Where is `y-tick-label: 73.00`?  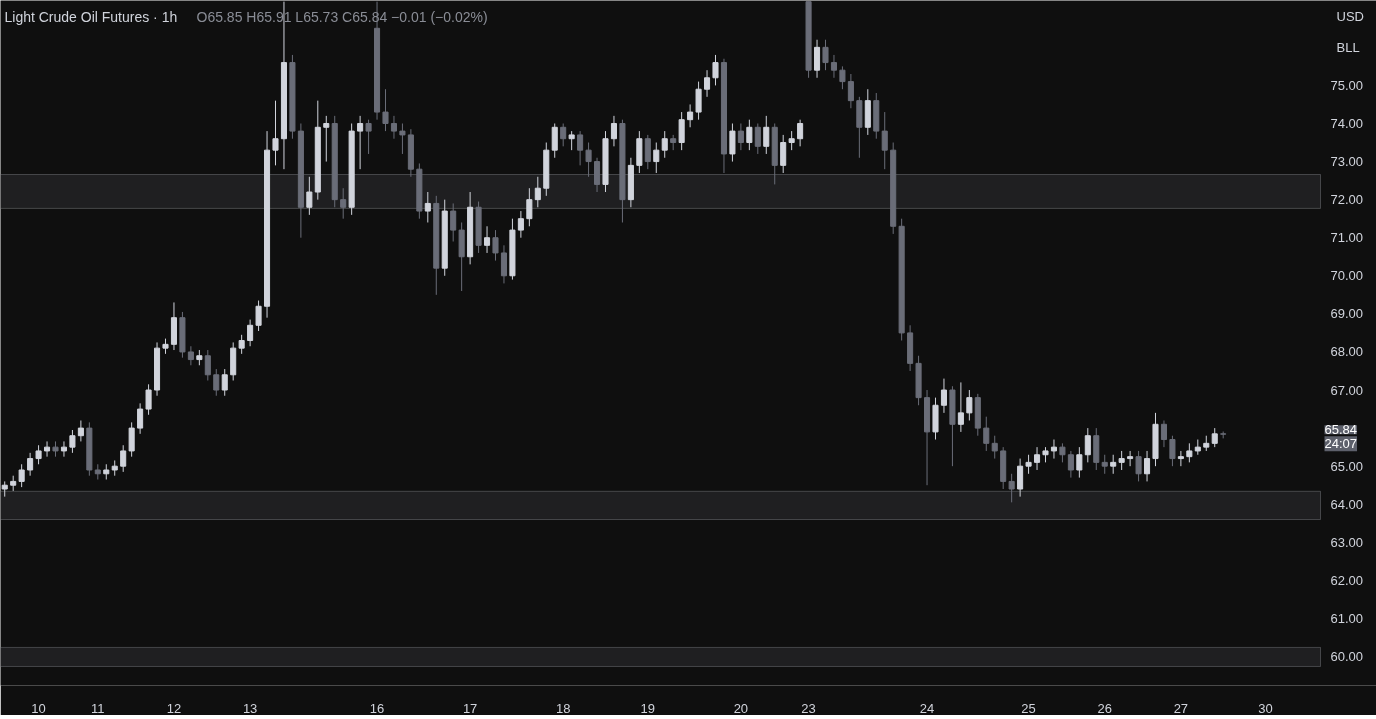
y-tick-label: 73.00 is located at coordinates (1347, 162).